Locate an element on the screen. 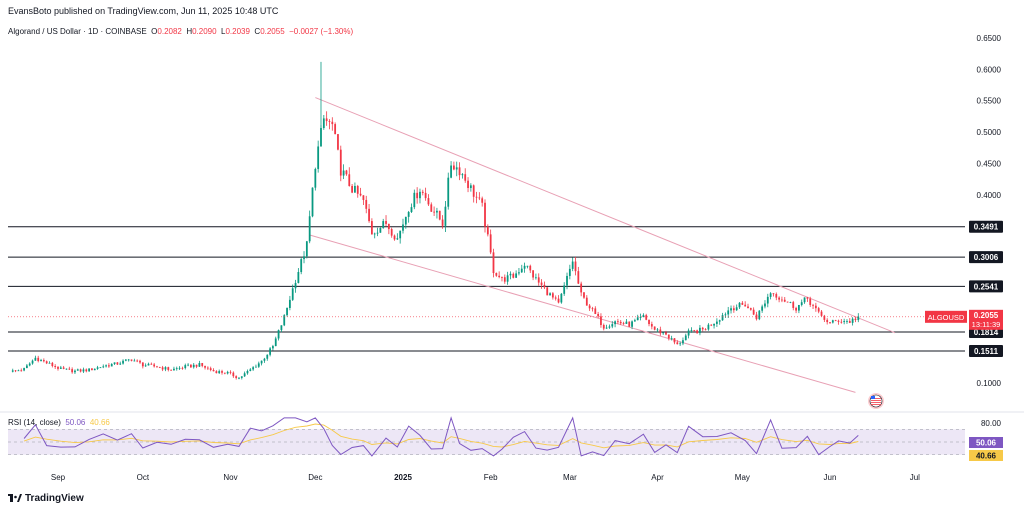  symbol-name: Algorand / US Dollar · 1D · COINBASE is located at coordinates (77, 31).